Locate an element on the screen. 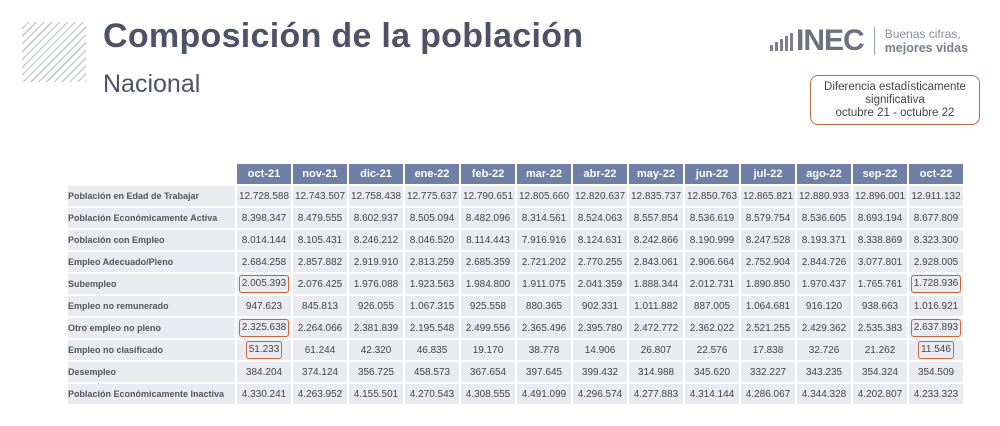  table-cell: 12.896.001 is located at coordinates (880, 196).